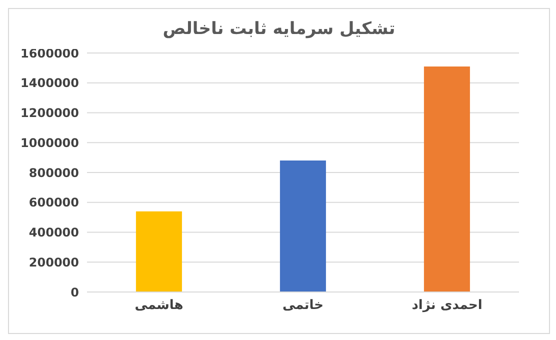  Describe the element at coordinates (49, 113) in the screenshot. I see `y-tick-label: 1200000` at that location.